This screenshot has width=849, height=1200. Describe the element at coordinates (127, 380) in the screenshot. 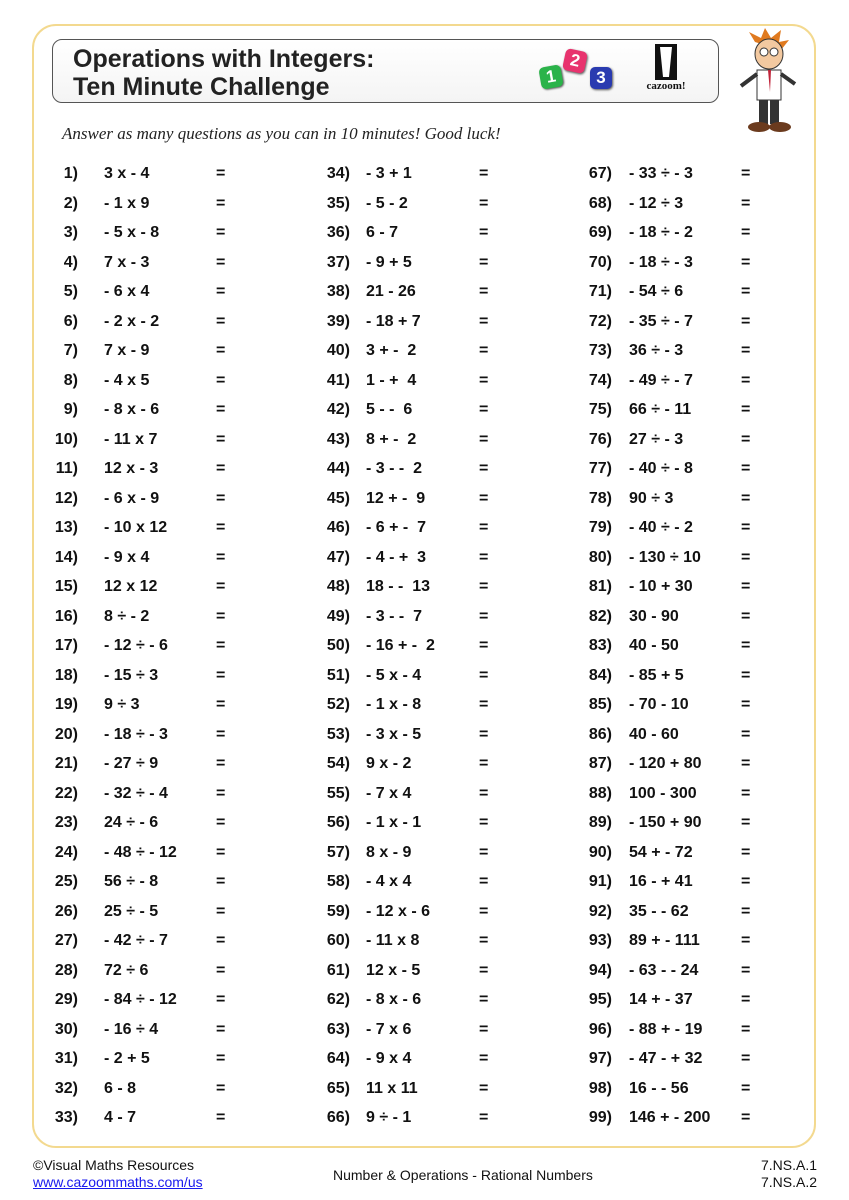

I see `question-expression: - 4 x 5` at that location.